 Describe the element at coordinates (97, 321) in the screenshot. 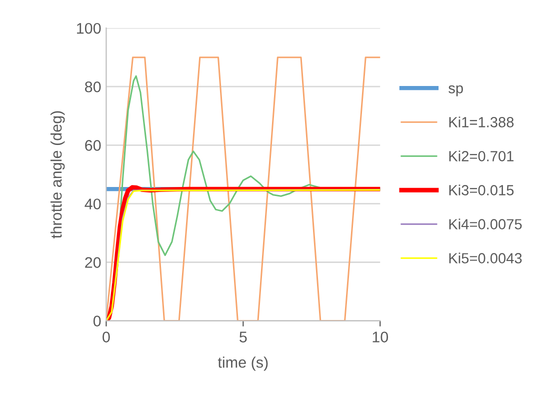

I see `y-tick-label: 0` at that location.